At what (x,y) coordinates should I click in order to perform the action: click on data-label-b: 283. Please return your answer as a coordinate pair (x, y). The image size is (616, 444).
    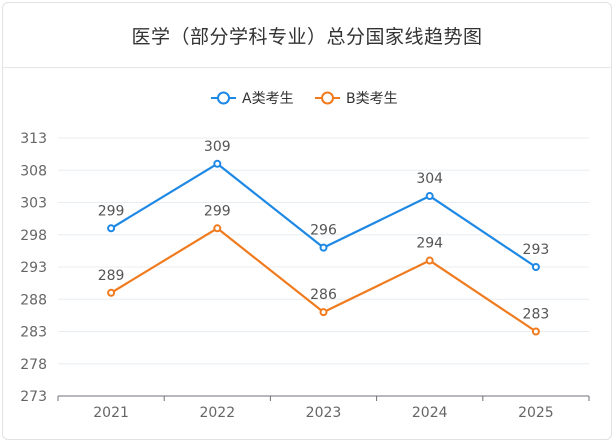
    Looking at the image, I should click on (536, 315).